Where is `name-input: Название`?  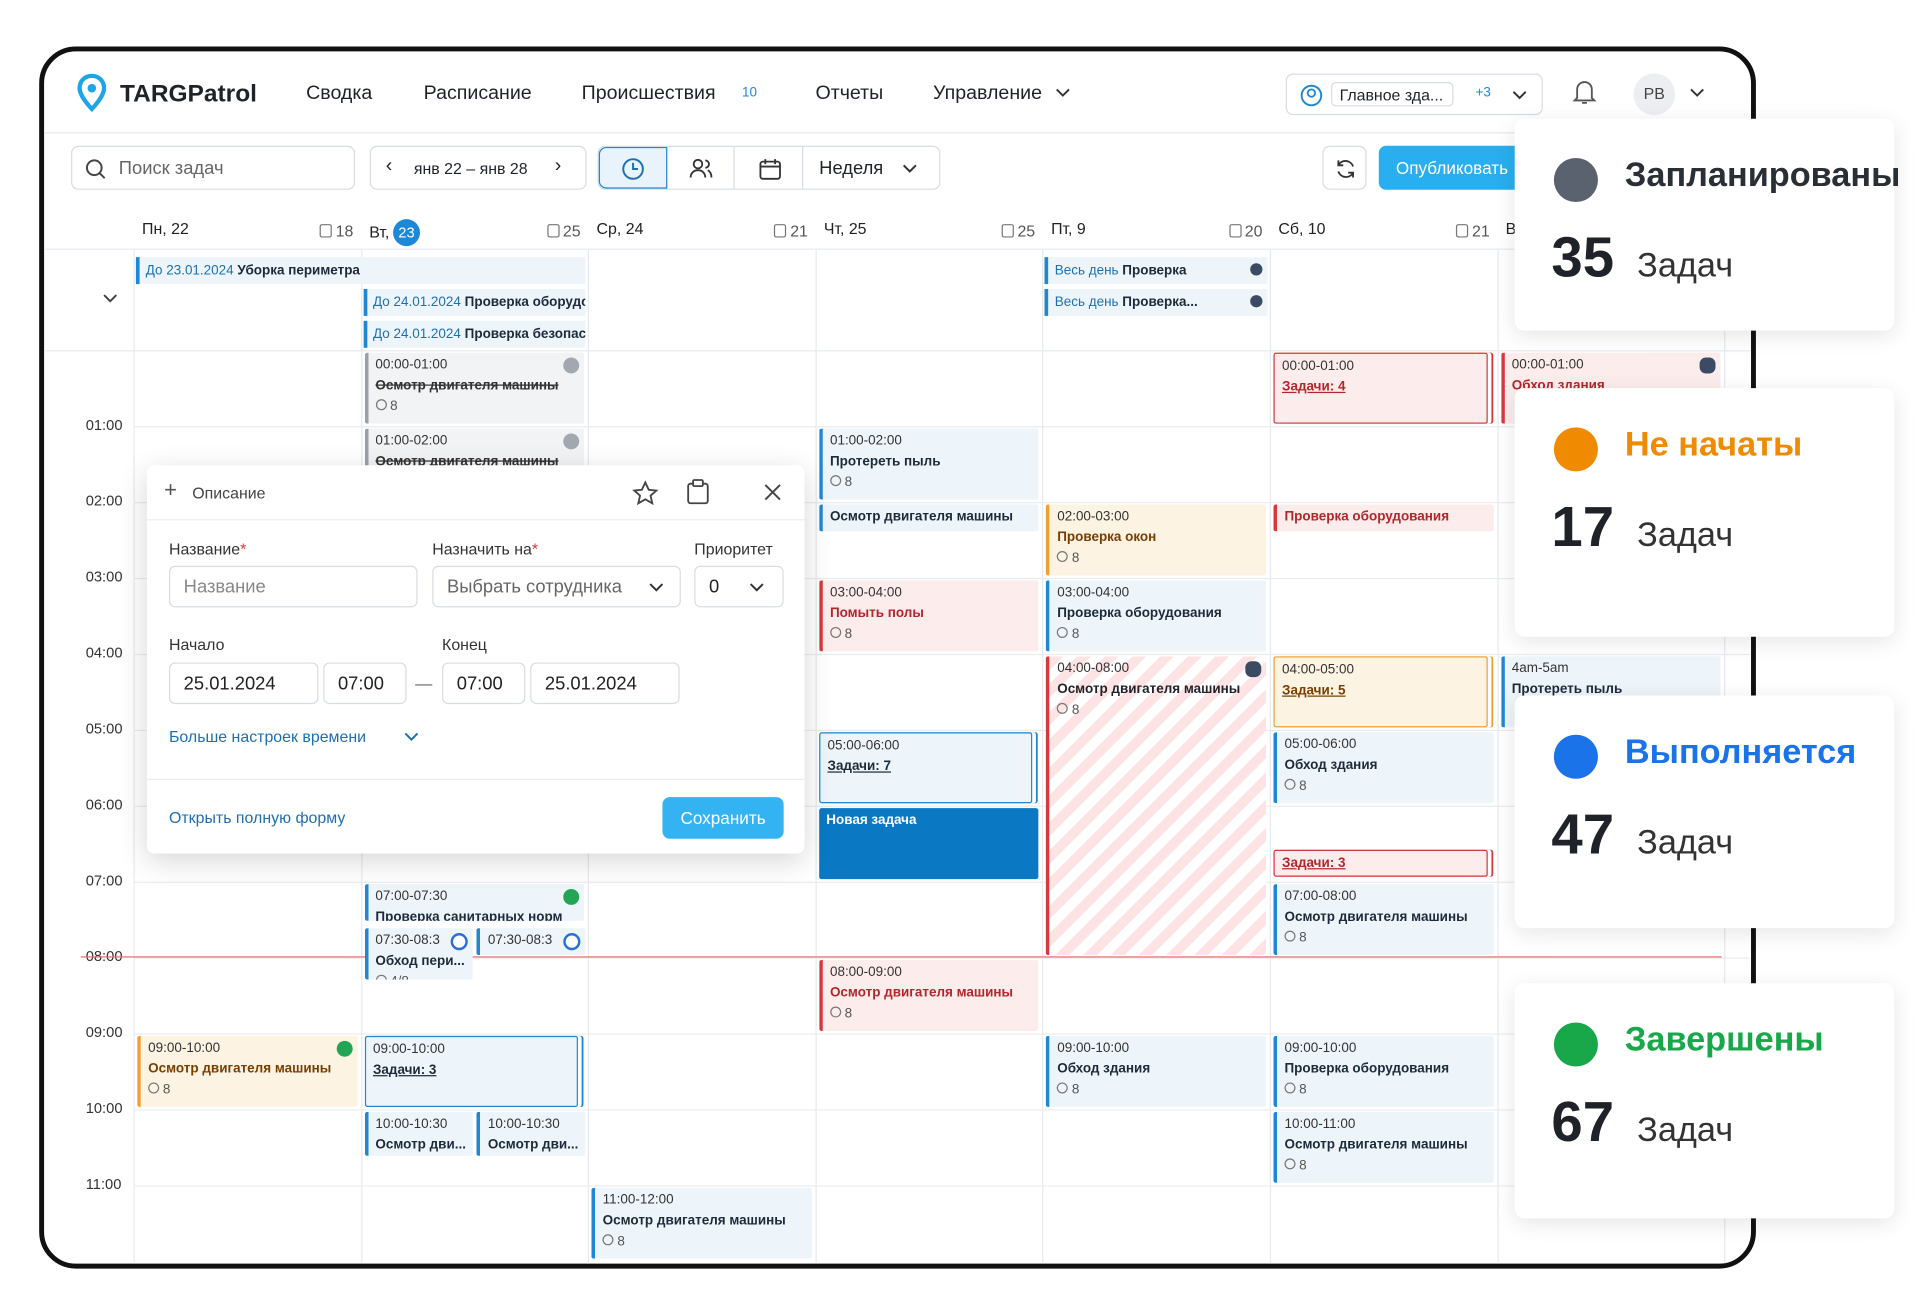 name-input: Название is located at coordinates (293, 586).